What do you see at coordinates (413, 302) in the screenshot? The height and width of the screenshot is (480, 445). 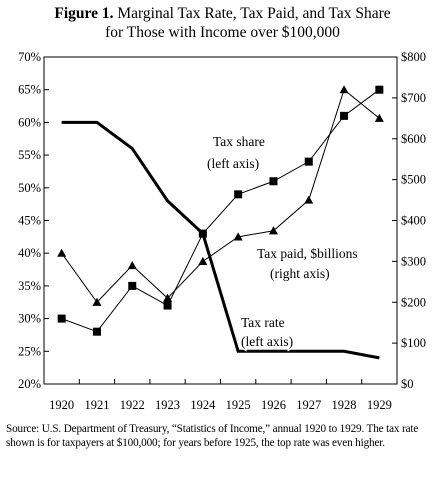 I see `right-tick-label: $200` at bounding box center [413, 302].